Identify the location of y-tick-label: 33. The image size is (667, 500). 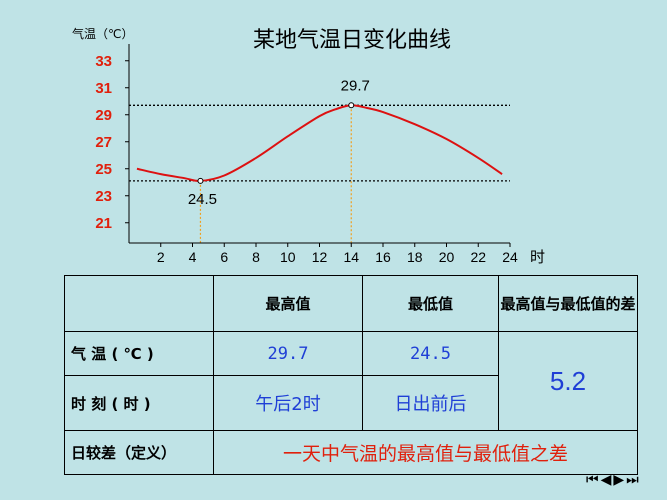
(103, 61).